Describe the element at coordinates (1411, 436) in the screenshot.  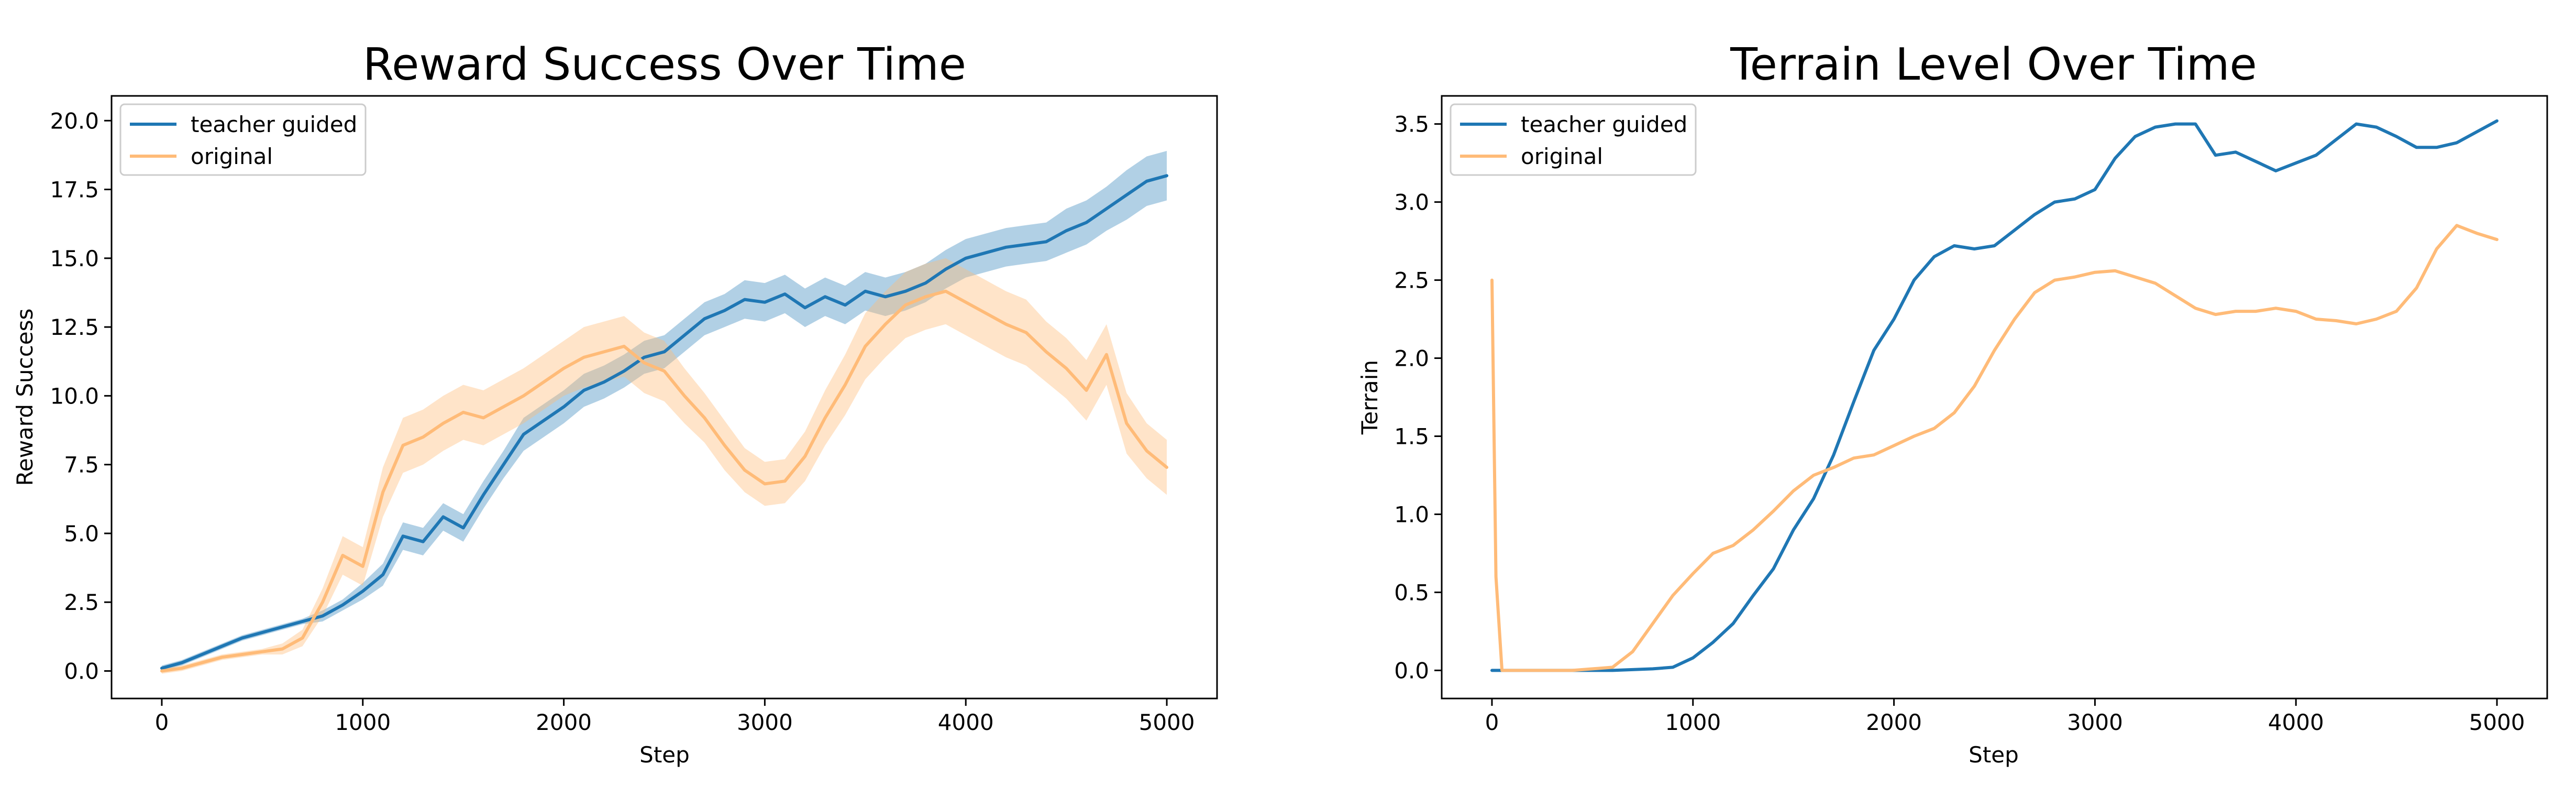
I see `y-tick-label: 1.5` at that location.